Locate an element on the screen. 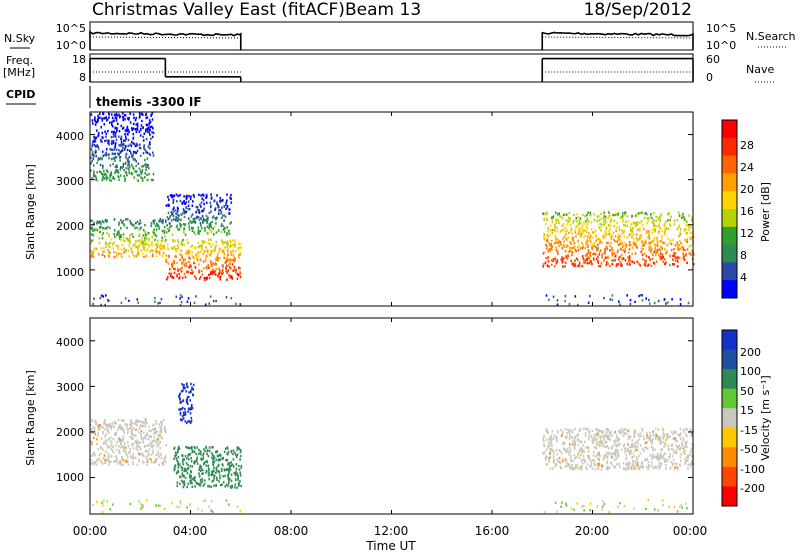  velocity-ytick-label: 1000 is located at coordinates (70, 477).